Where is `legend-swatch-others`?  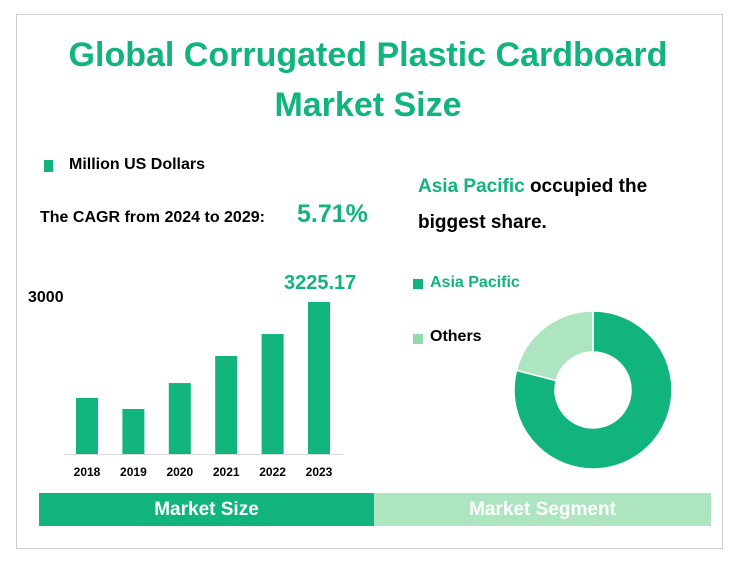
legend-swatch-others is located at coordinates (418, 339).